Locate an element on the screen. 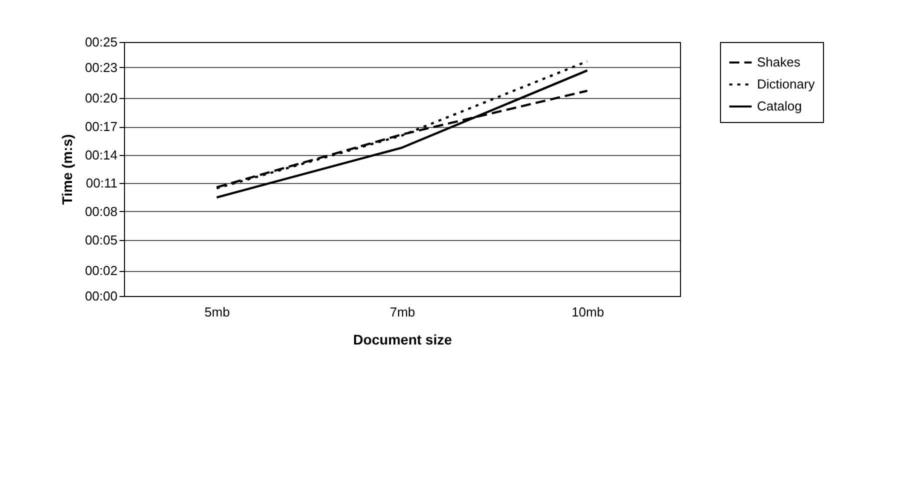 The width and height of the screenshot is (904, 492). legend-label: Catalog is located at coordinates (779, 106).